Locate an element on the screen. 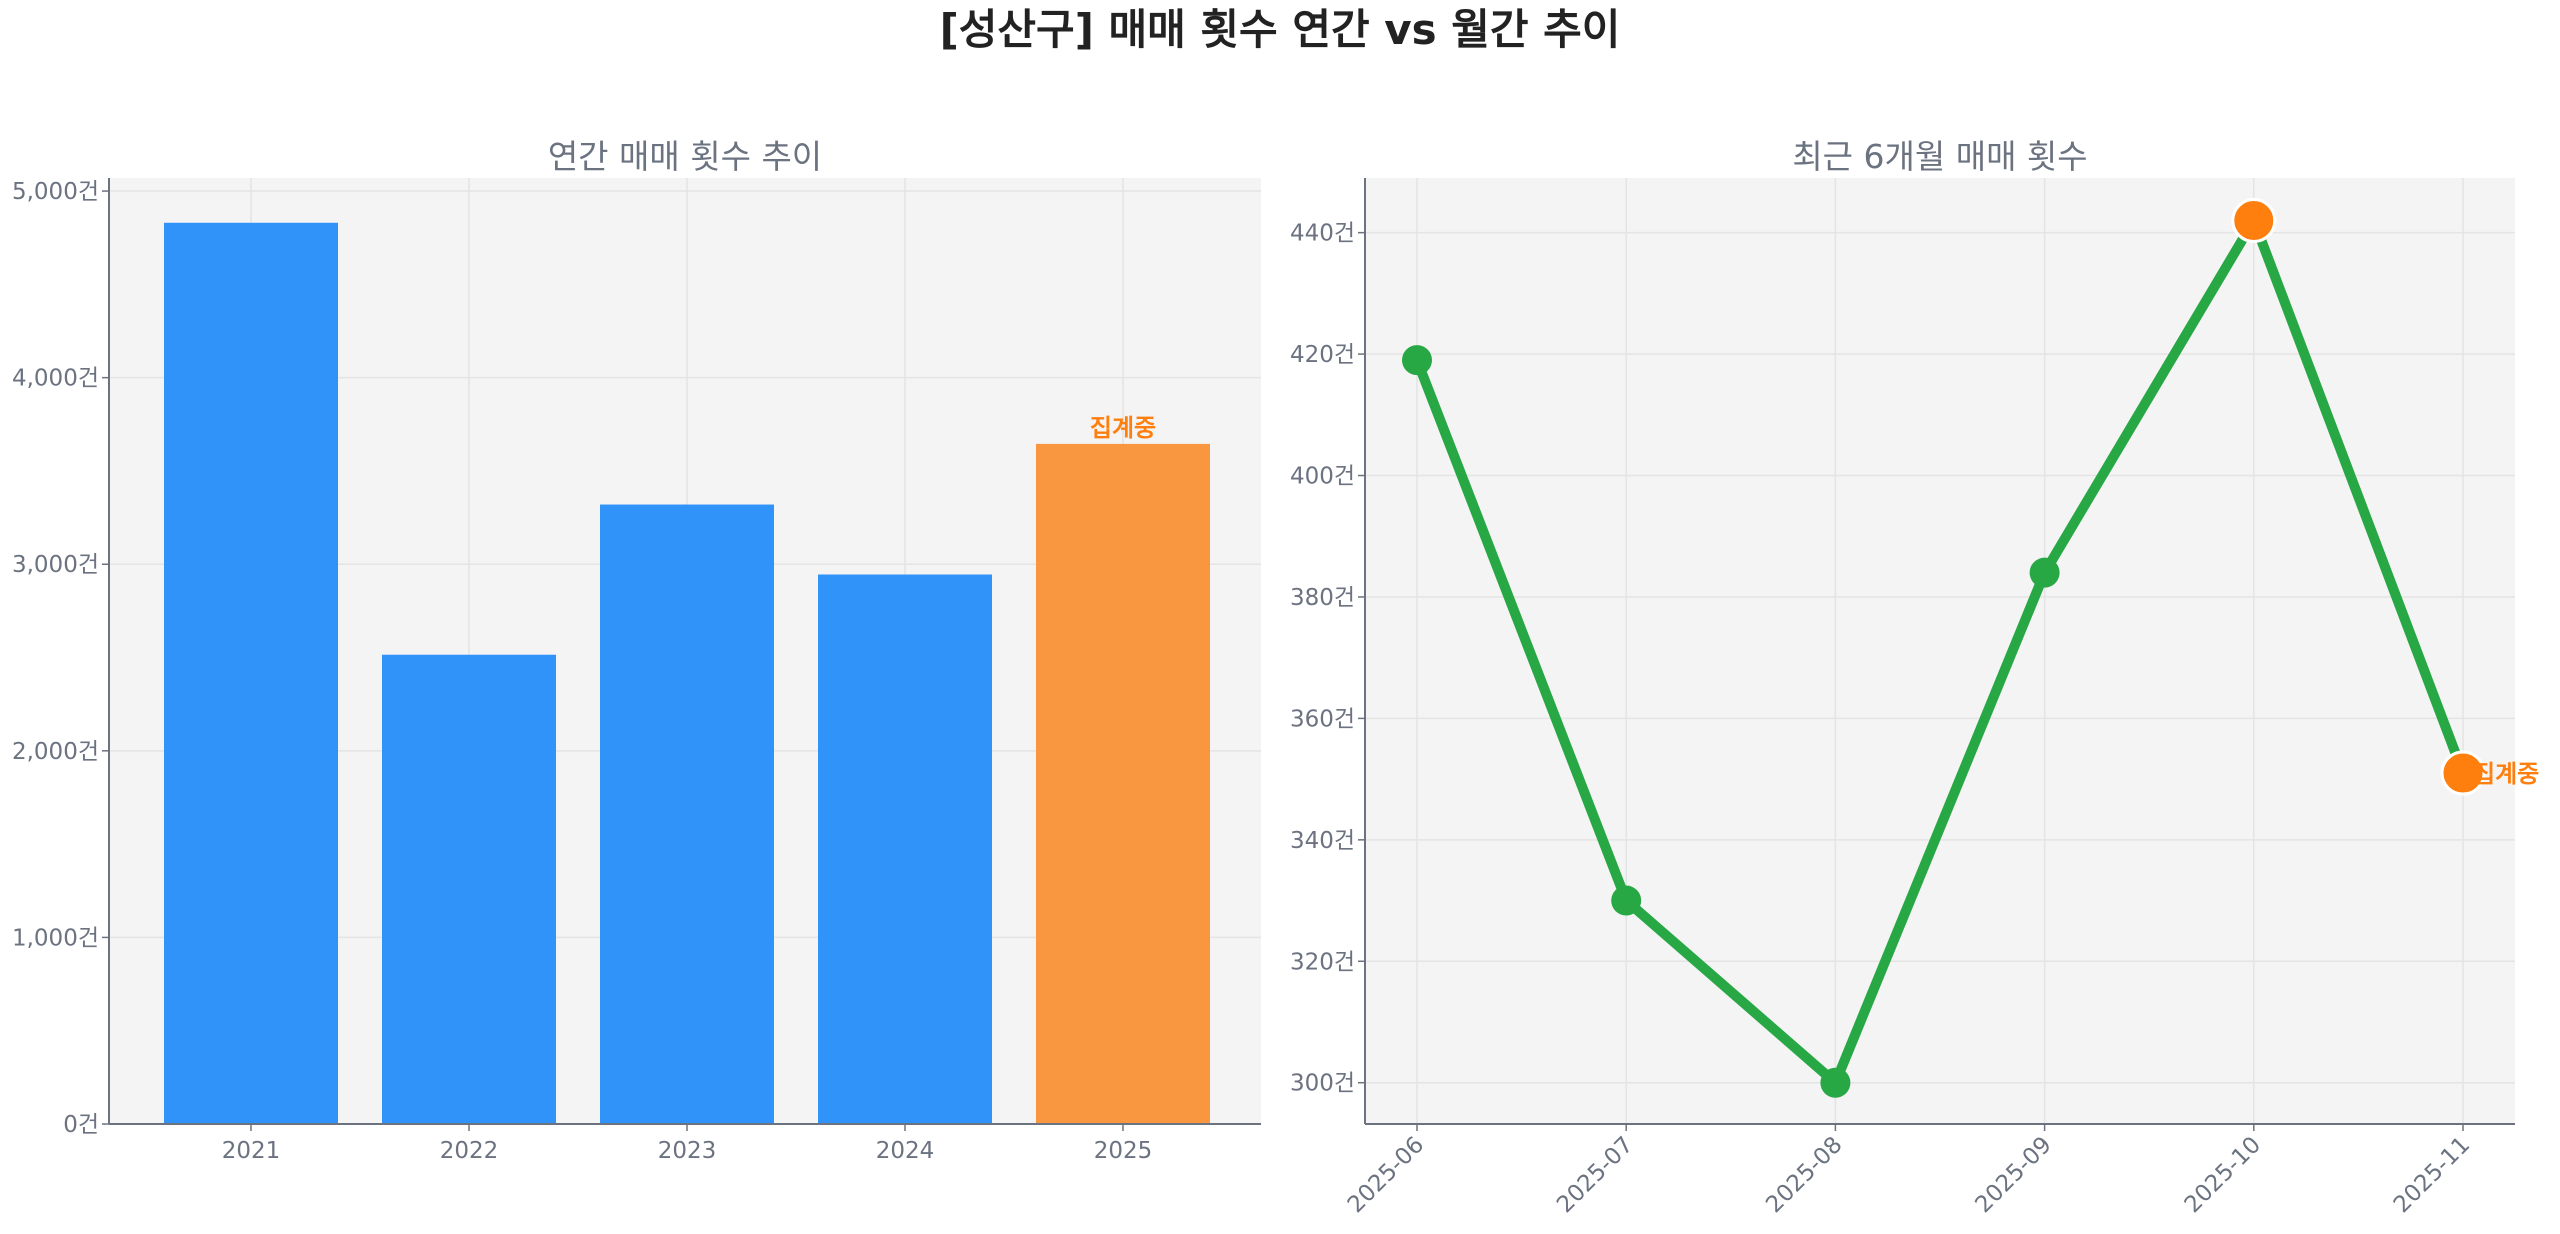  x-tick-label: 2022 is located at coordinates (469, 1151).